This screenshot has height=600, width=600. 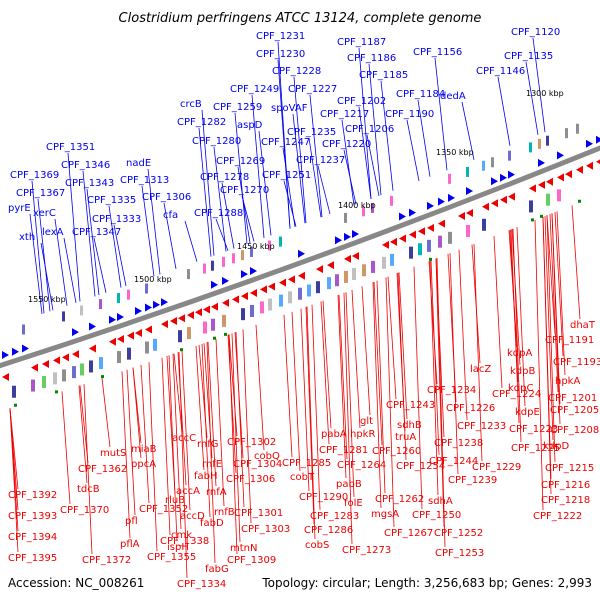 I want to click on forward-gene-label: CPF_1313, so click(x=144, y=180).